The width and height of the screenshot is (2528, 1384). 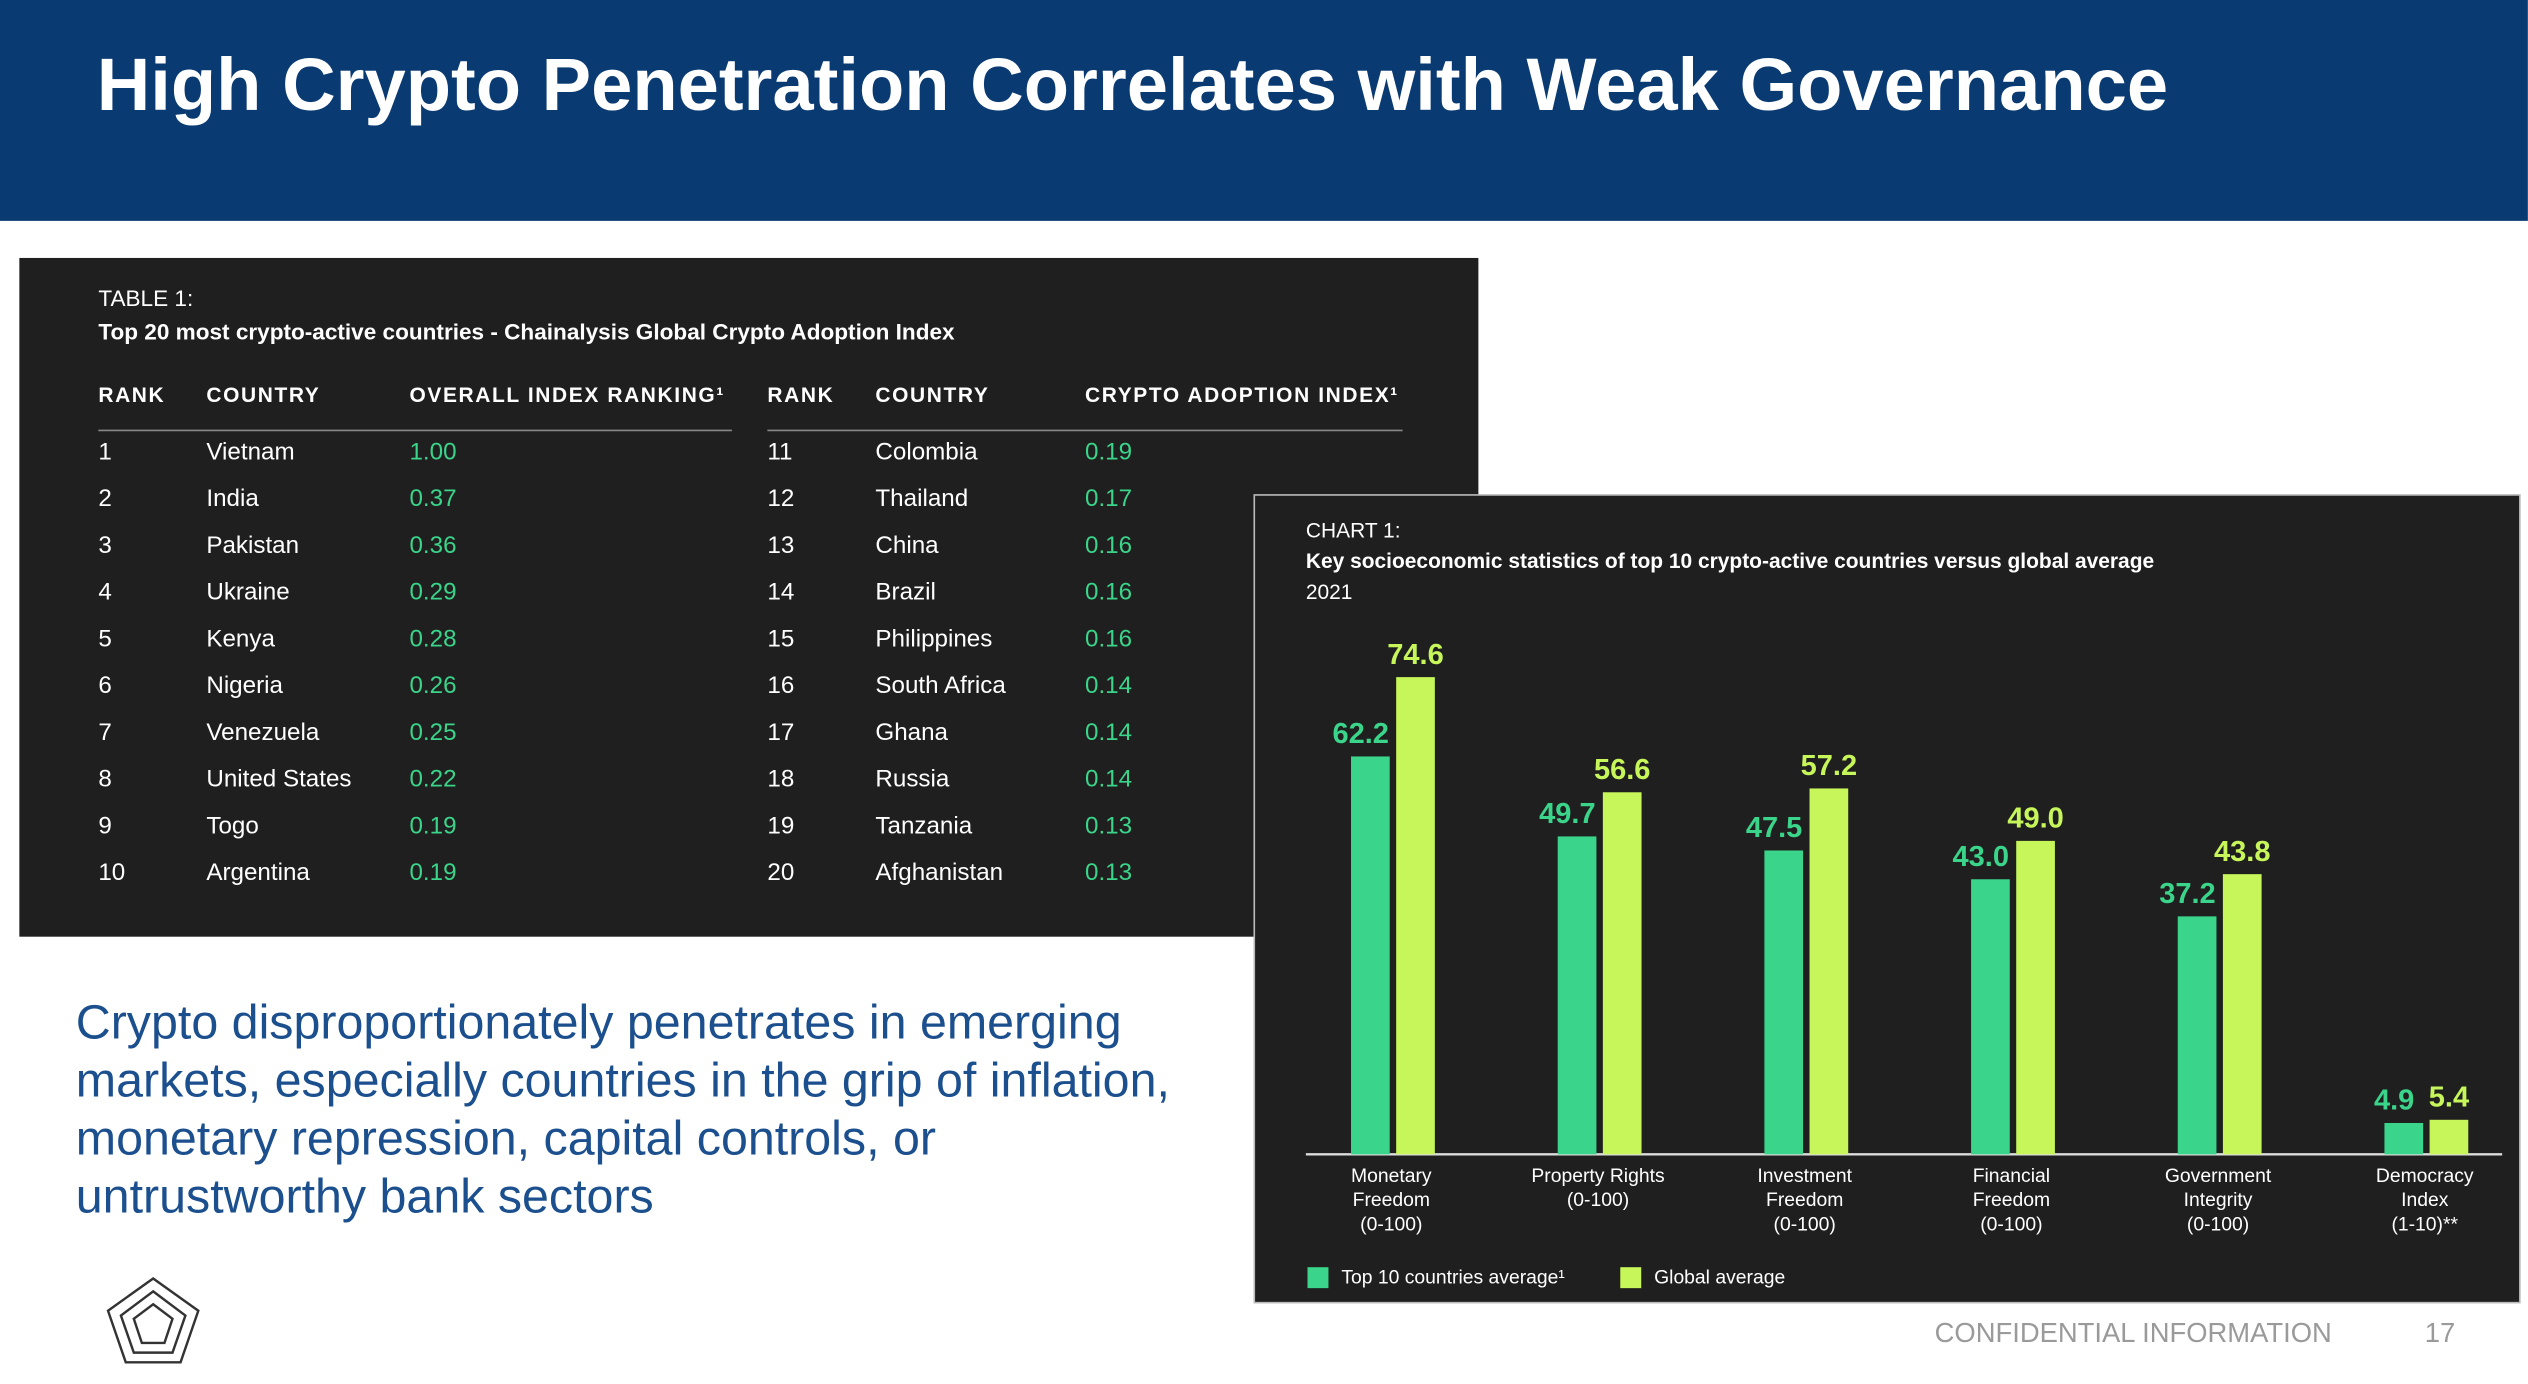 What do you see at coordinates (780, 638) in the screenshot?
I see `table-cell: 15` at bounding box center [780, 638].